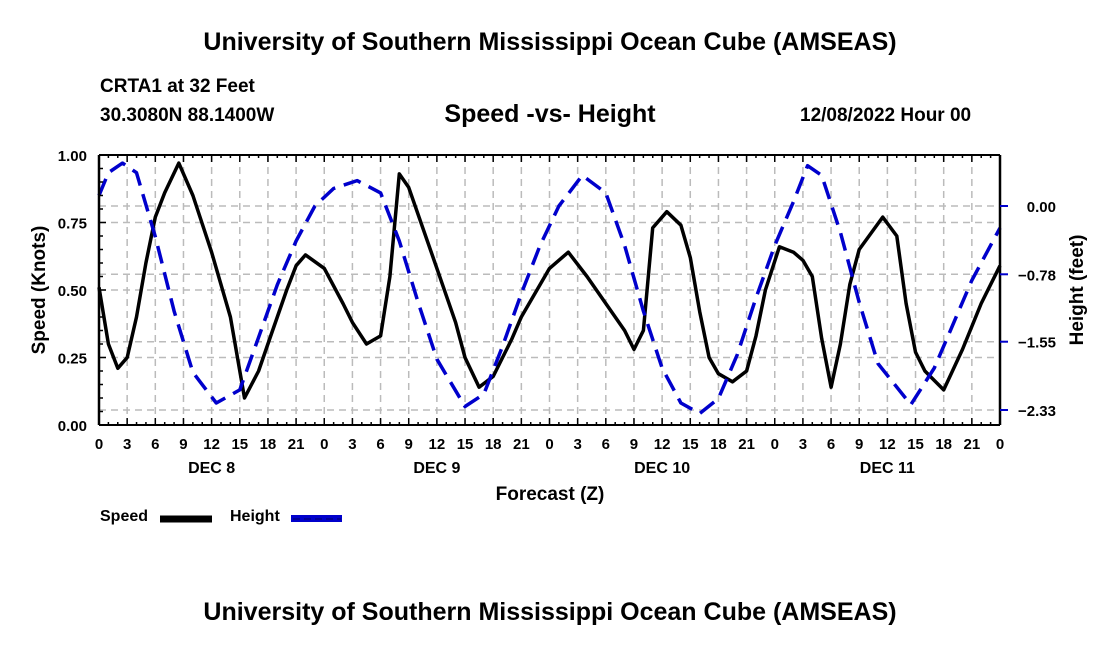  Describe the element at coordinates (72, 426) in the screenshot. I see `y-tick-label: 0.00` at that location.